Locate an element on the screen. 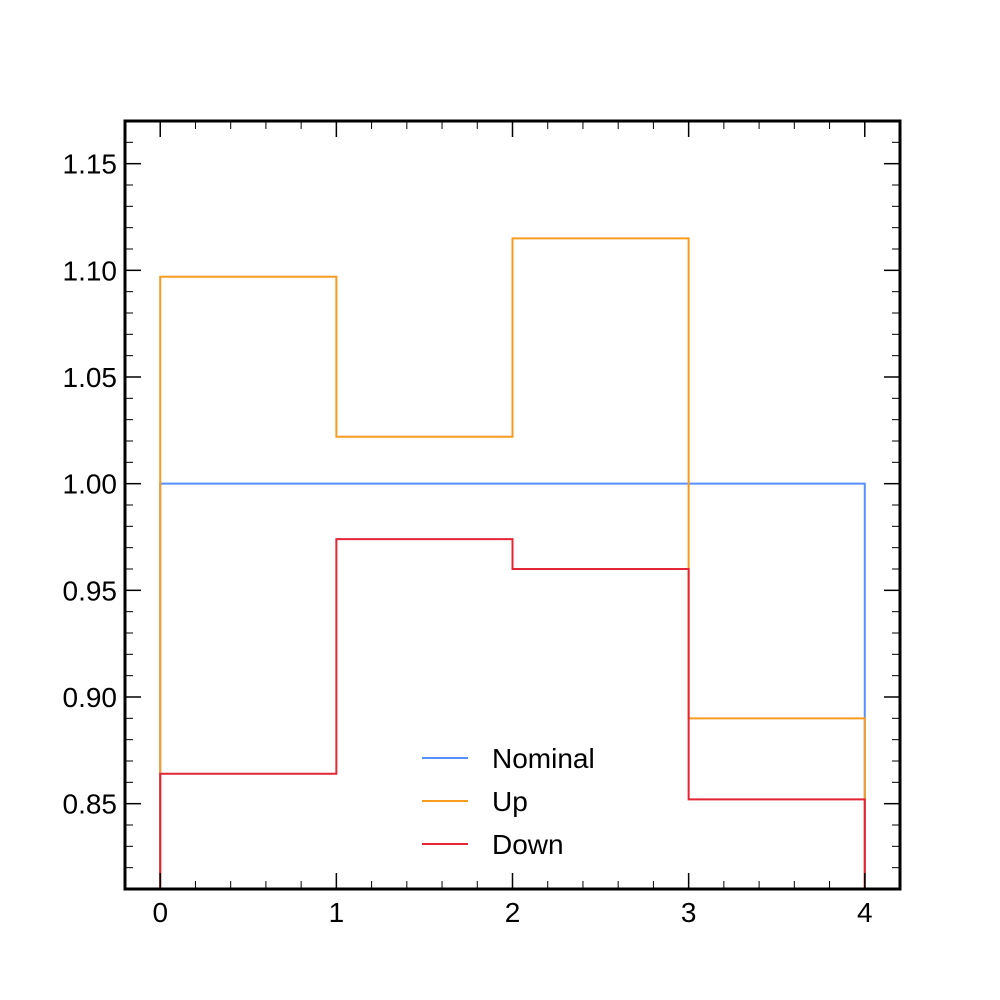 Image resolution: width=1000 pixels, height=1000 pixels. legend: Nominal Up Down is located at coordinates (508, 801).